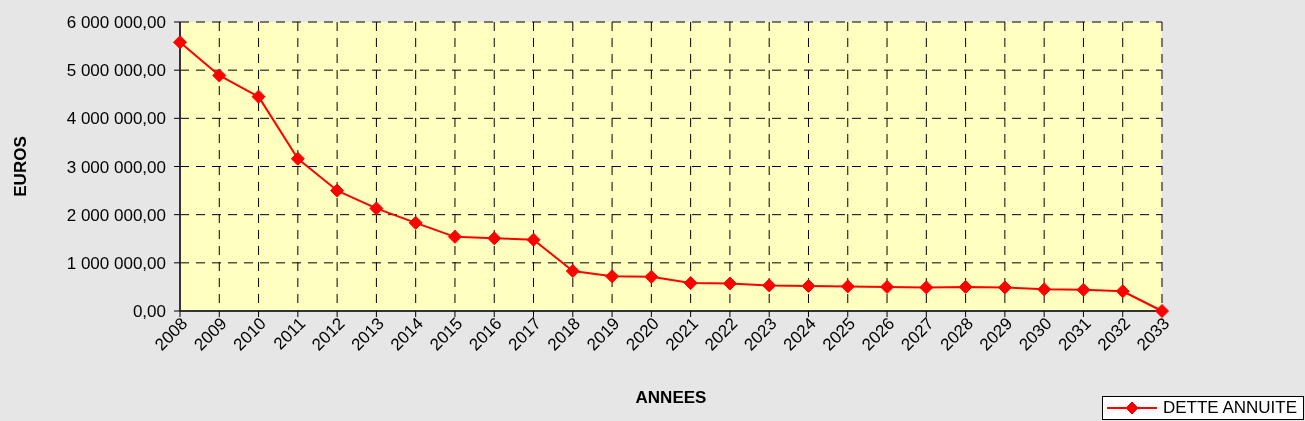 Image resolution: width=1305 pixels, height=421 pixels. Describe the element at coordinates (116, 71) in the screenshot. I see `y-tick-label: 5 000 000,00` at that location.